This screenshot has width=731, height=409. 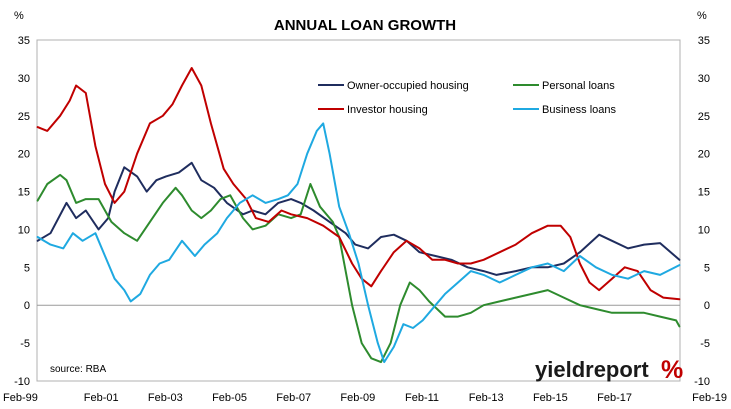 I want to click on y-axis-right: 35 30 25 20 15 10 5 0 -5 -10, so click(x=702, y=211).